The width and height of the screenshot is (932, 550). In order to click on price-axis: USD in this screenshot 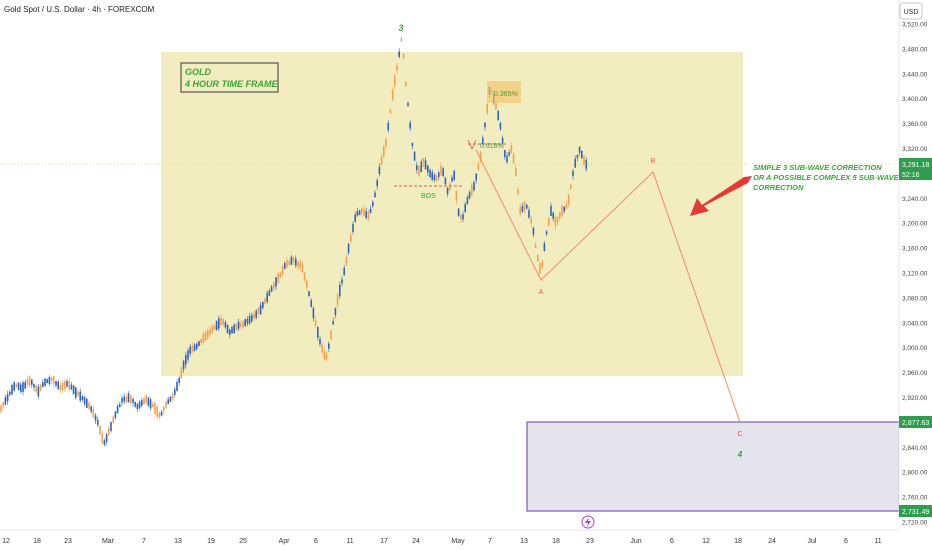, I will do `click(915, 275)`.